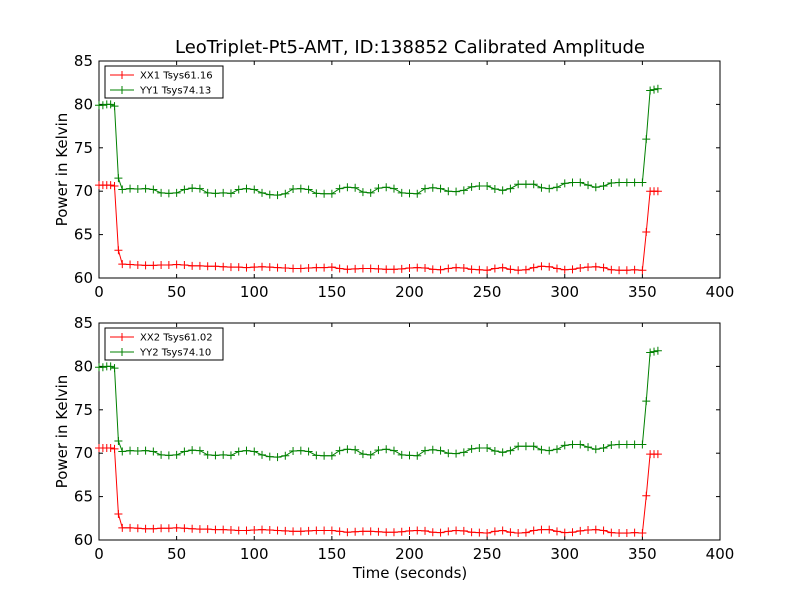 This screenshot has height=600, width=800. What do you see at coordinates (410, 573) in the screenshot?
I see `x-axis-label: Time (seconds)` at bounding box center [410, 573].